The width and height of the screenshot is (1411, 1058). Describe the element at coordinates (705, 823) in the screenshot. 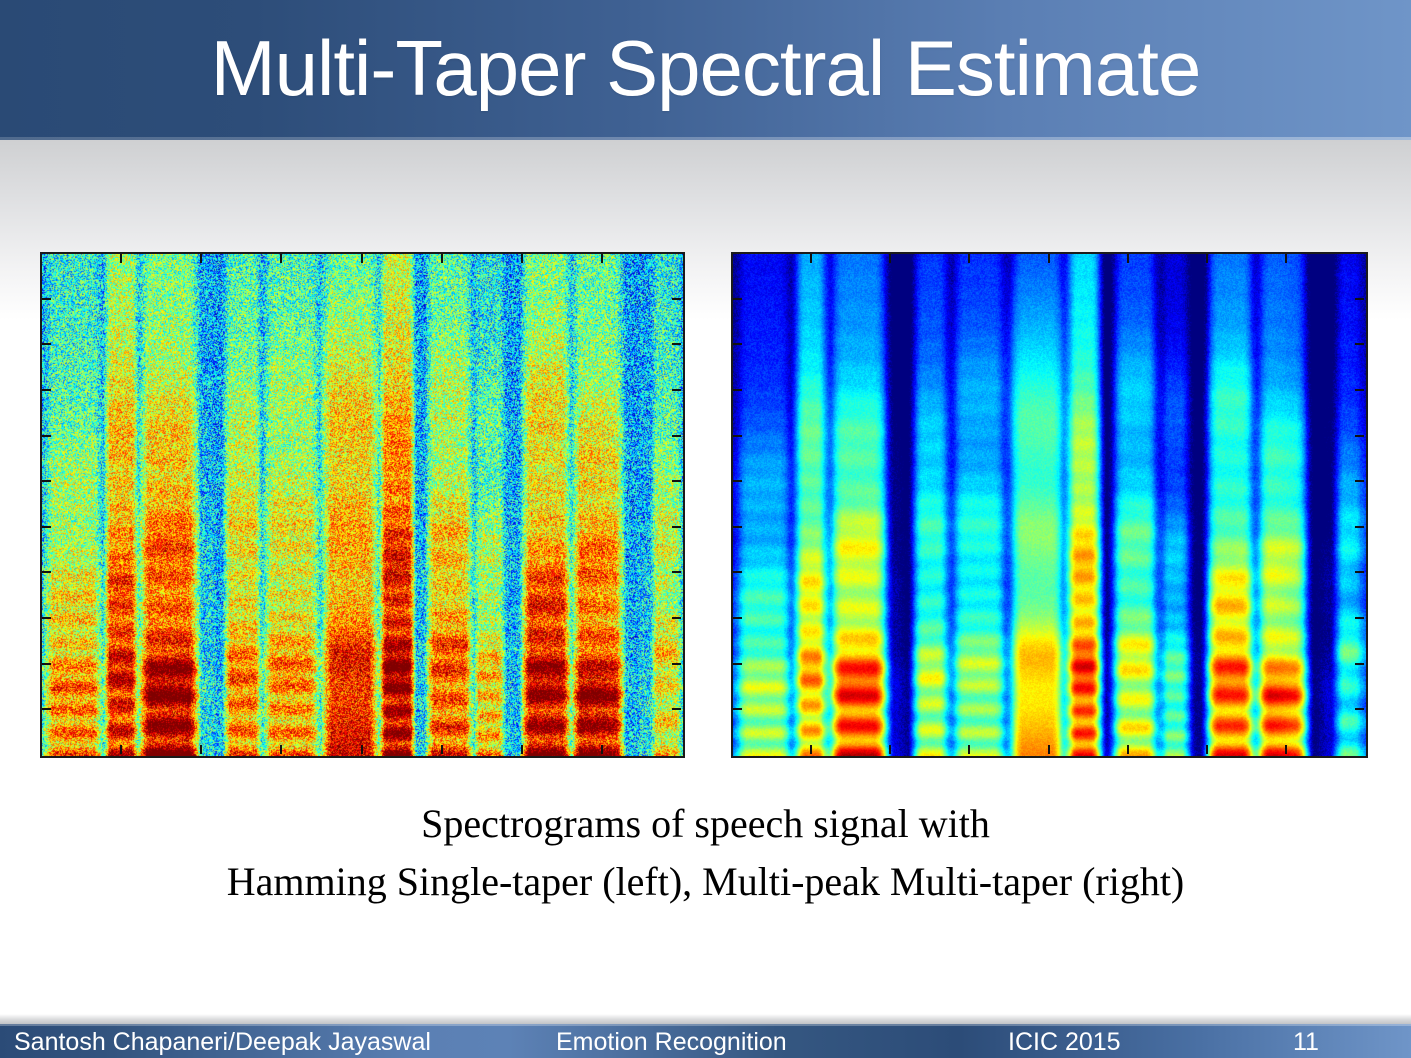

I see `figure-caption-line-1: Spectrograms of speech signal with` at that location.